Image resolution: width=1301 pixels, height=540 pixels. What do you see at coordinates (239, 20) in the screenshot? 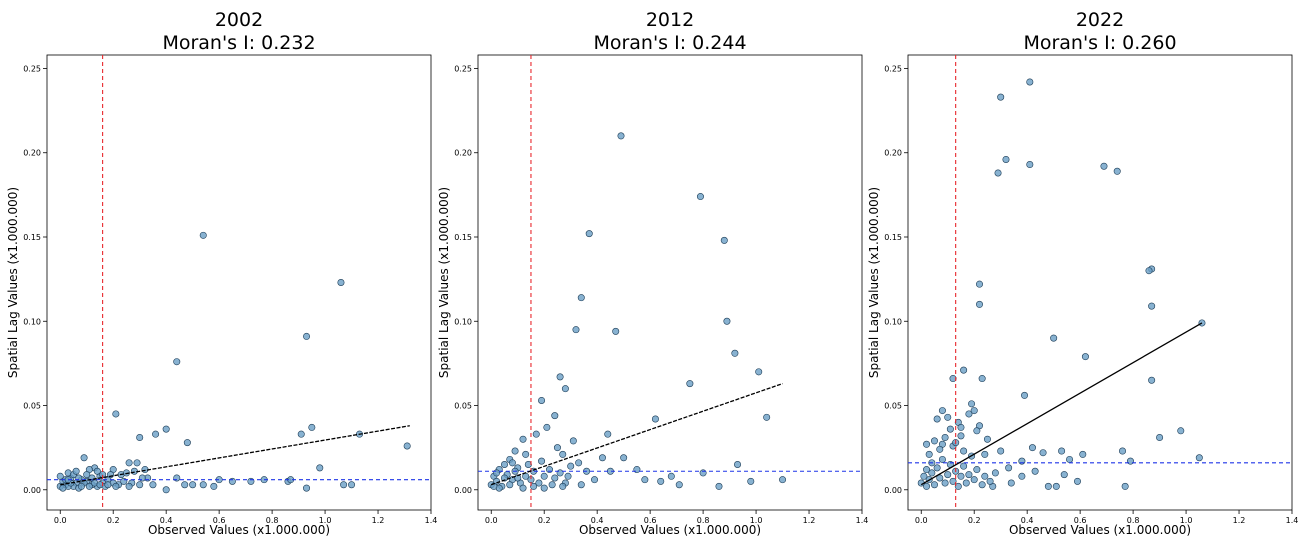
I see `chart-title-year: 2002` at bounding box center [239, 20].